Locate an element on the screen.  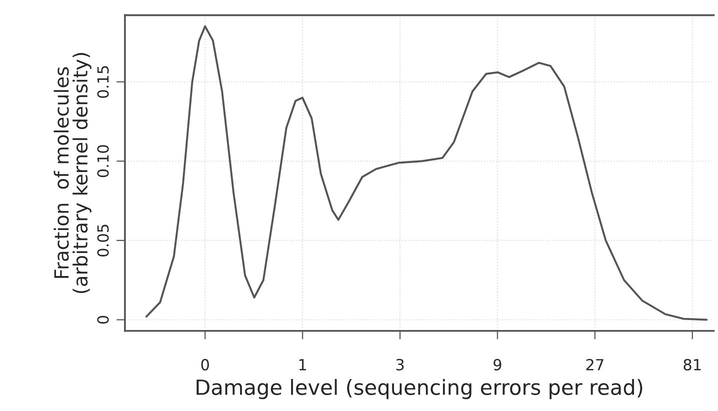
x-tick-label: 3 is located at coordinates (400, 364).